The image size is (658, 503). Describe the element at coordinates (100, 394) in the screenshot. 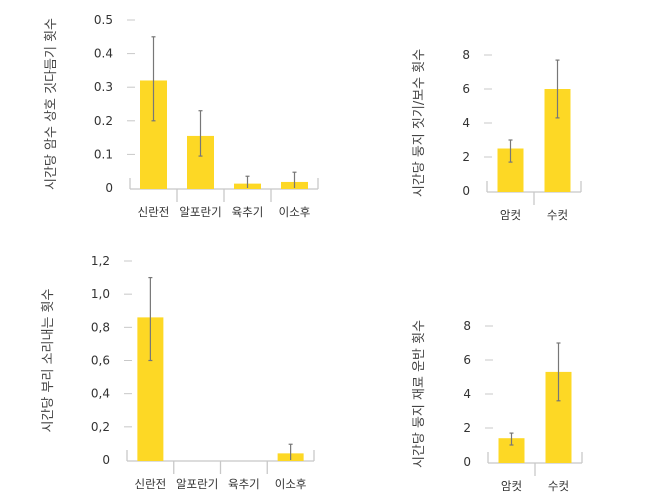

I see `y-tick-label: 0,4` at that location.